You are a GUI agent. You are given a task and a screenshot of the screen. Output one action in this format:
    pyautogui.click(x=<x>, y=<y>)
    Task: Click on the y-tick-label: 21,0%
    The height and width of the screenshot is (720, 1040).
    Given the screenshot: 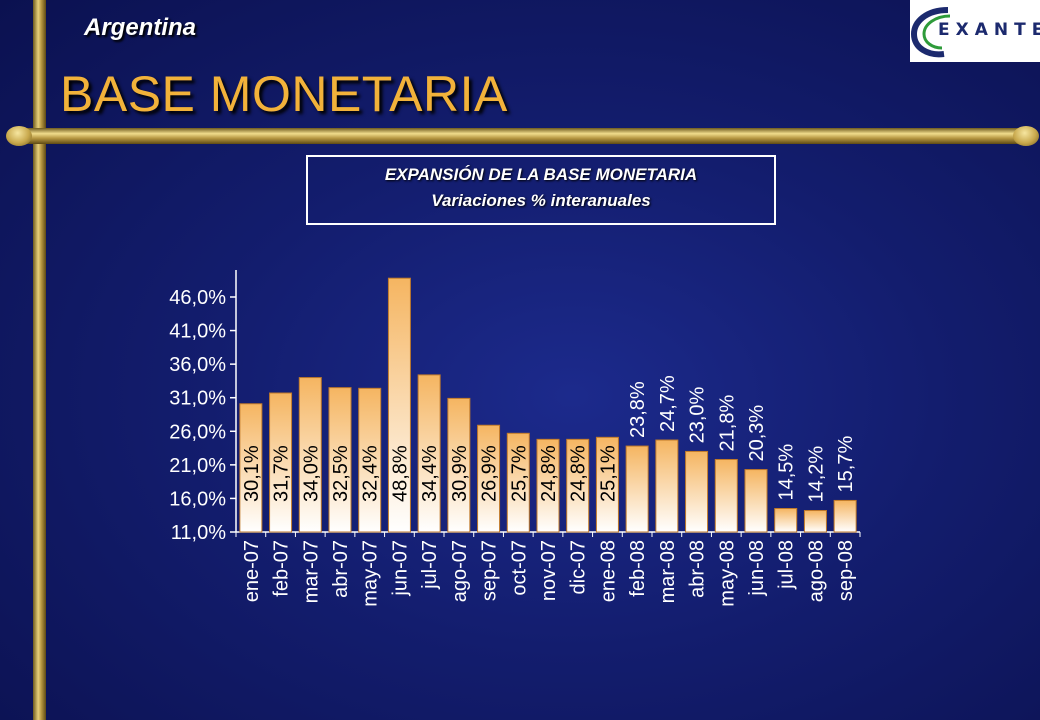 What is the action you would take?
    pyautogui.click(x=197, y=466)
    